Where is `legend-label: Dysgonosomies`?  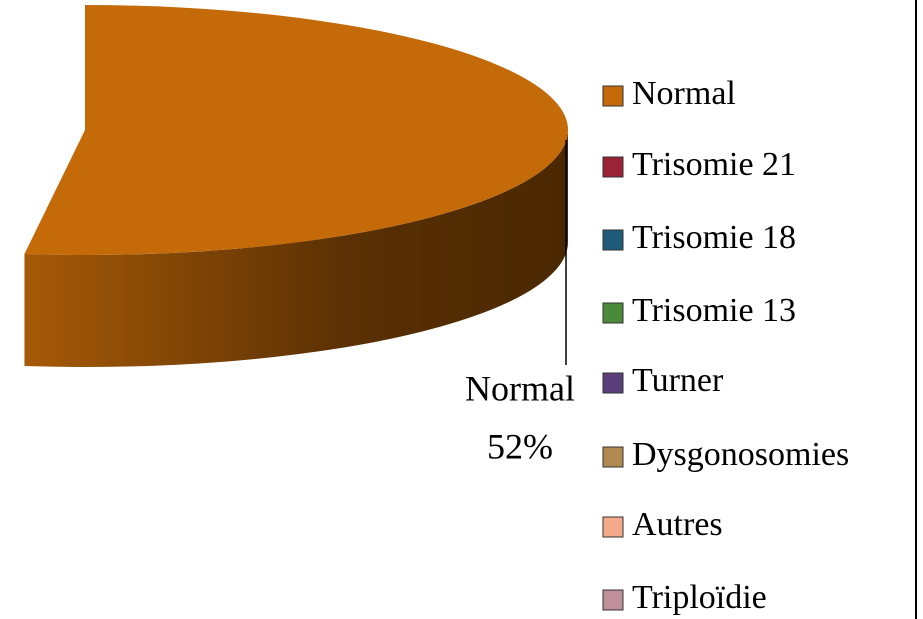 legend-label: Dysgonosomies is located at coordinates (740, 454).